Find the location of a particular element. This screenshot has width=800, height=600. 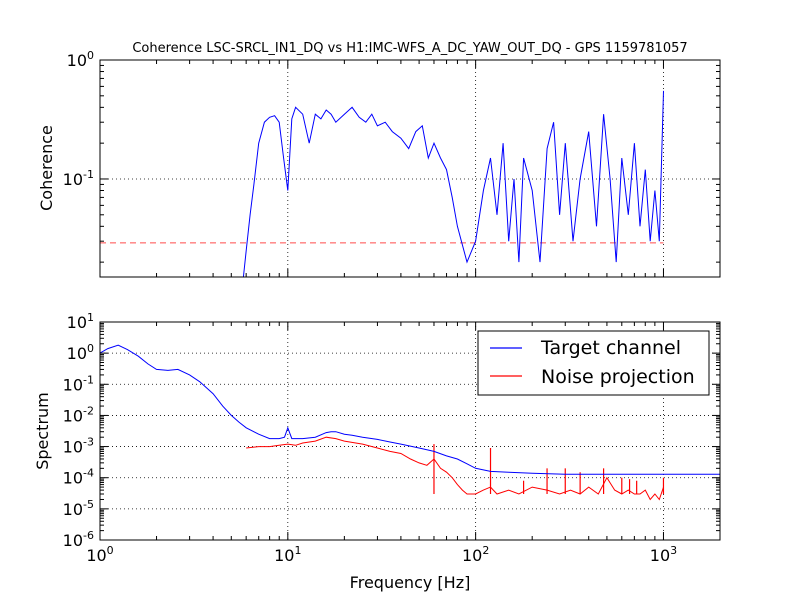

legend-label-noise: Noise projection is located at coordinates (618, 377).